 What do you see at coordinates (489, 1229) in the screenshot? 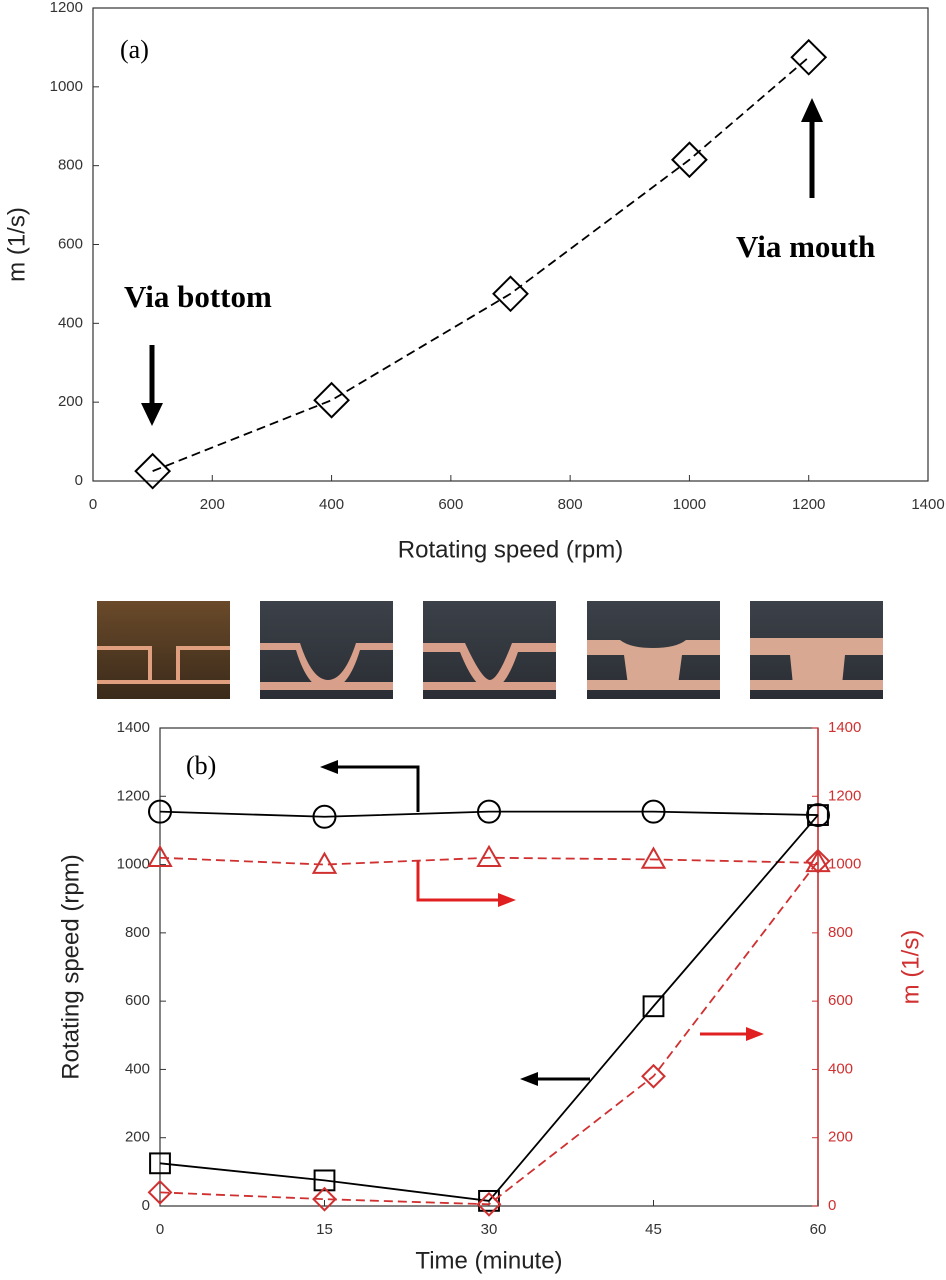
I see `x-tick-label: 30` at bounding box center [489, 1229].